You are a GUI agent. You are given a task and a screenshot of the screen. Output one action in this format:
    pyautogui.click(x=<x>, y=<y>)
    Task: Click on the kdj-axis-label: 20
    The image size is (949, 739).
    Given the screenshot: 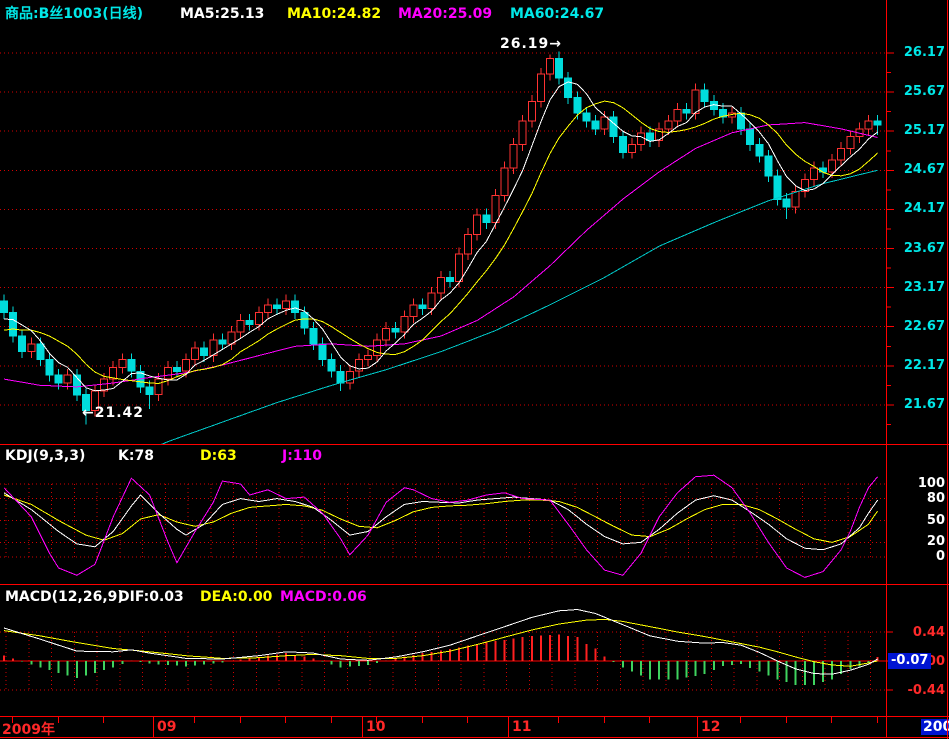 What is the action you would take?
    pyautogui.click(x=935, y=541)
    